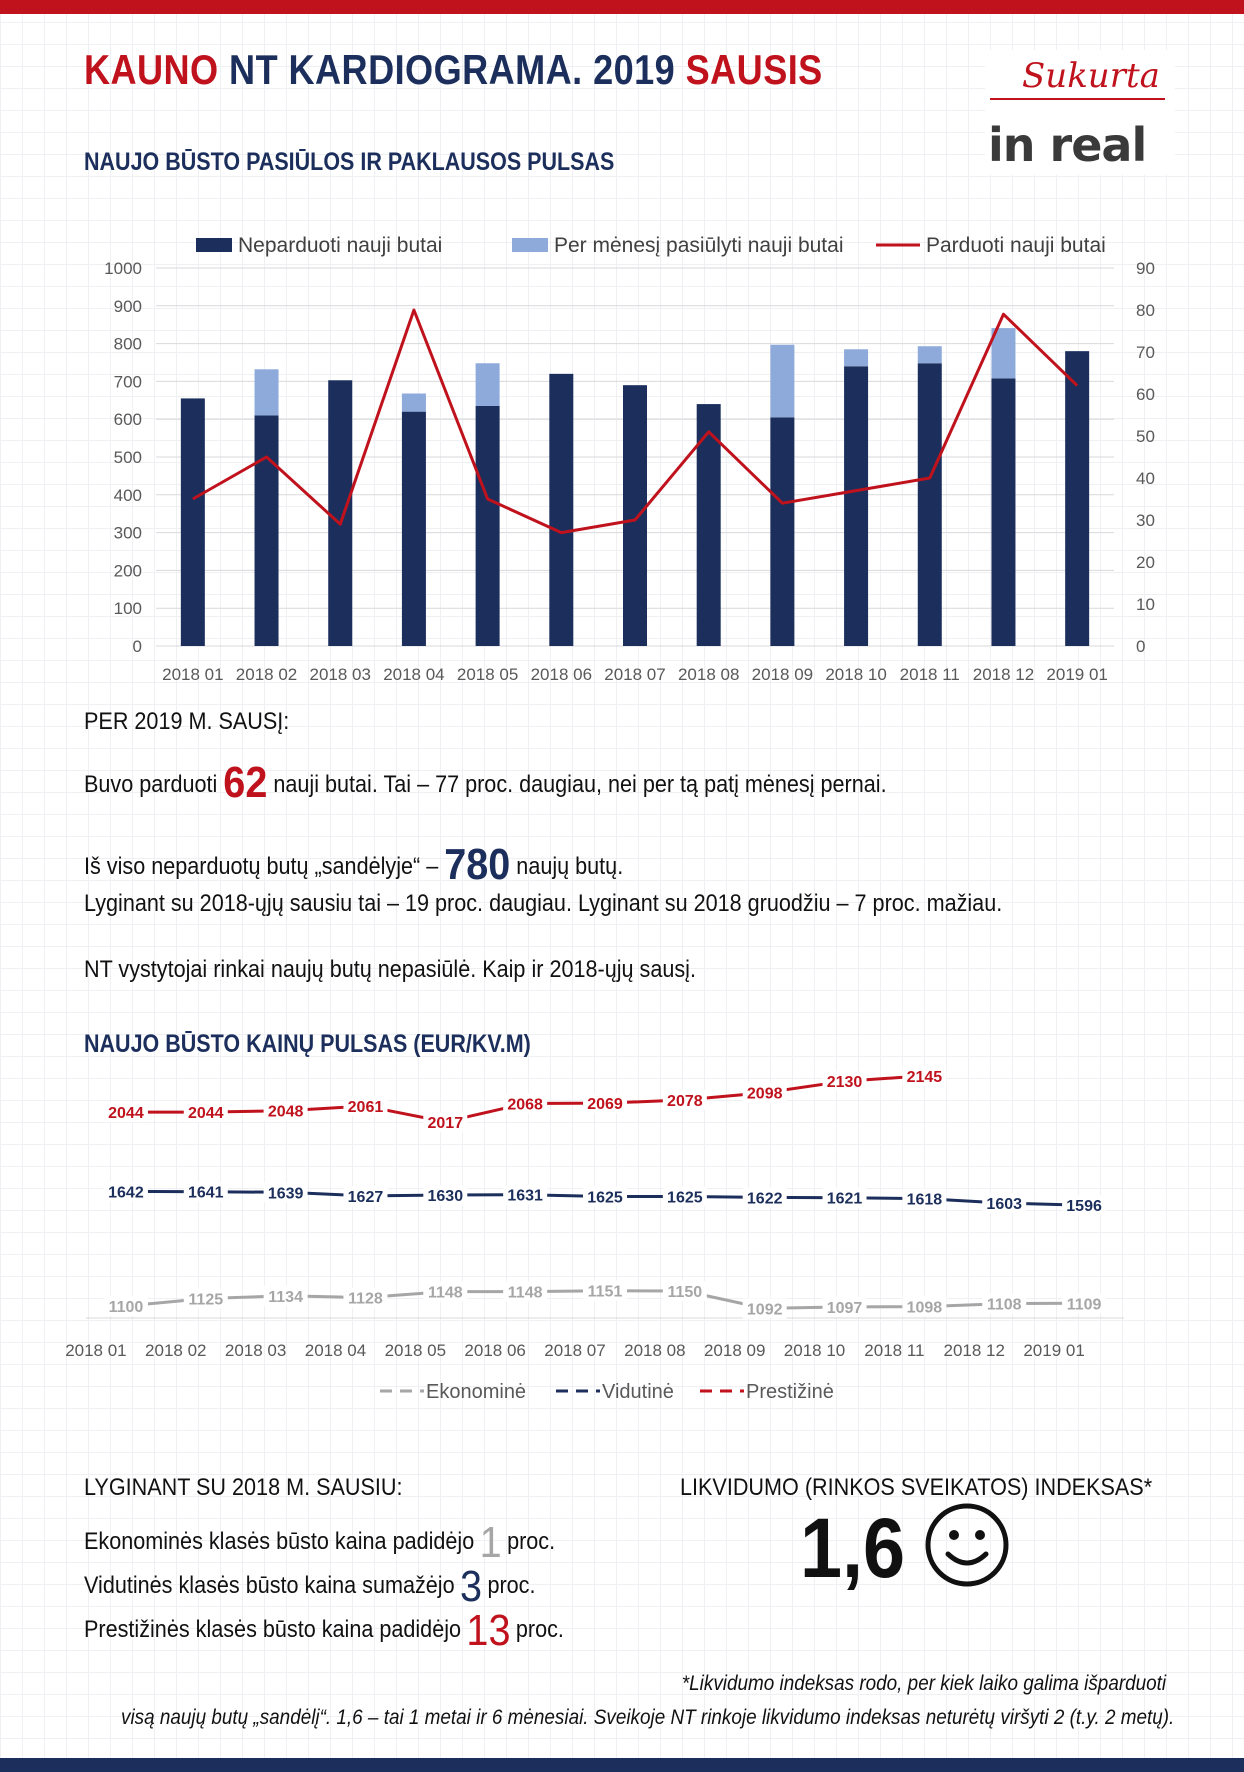  Describe the element at coordinates (1145, 562) in the screenshot. I see `y-right-tick-label: 20` at that location.